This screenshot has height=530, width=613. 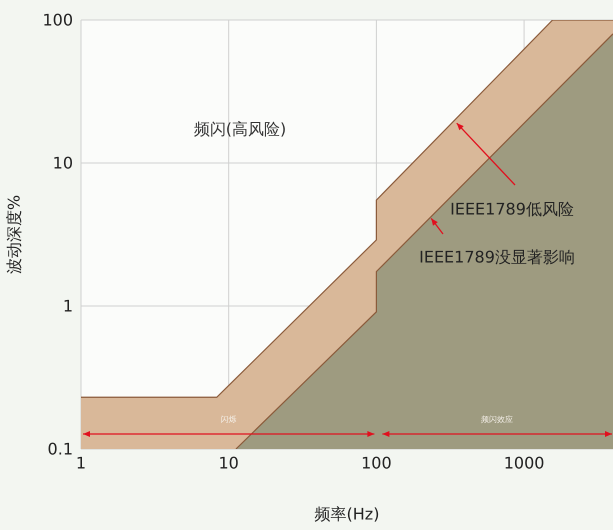 What do you see at coordinates (240, 128) in the screenshot?
I see `annotation: 频闪(高风险)` at bounding box center [240, 128].